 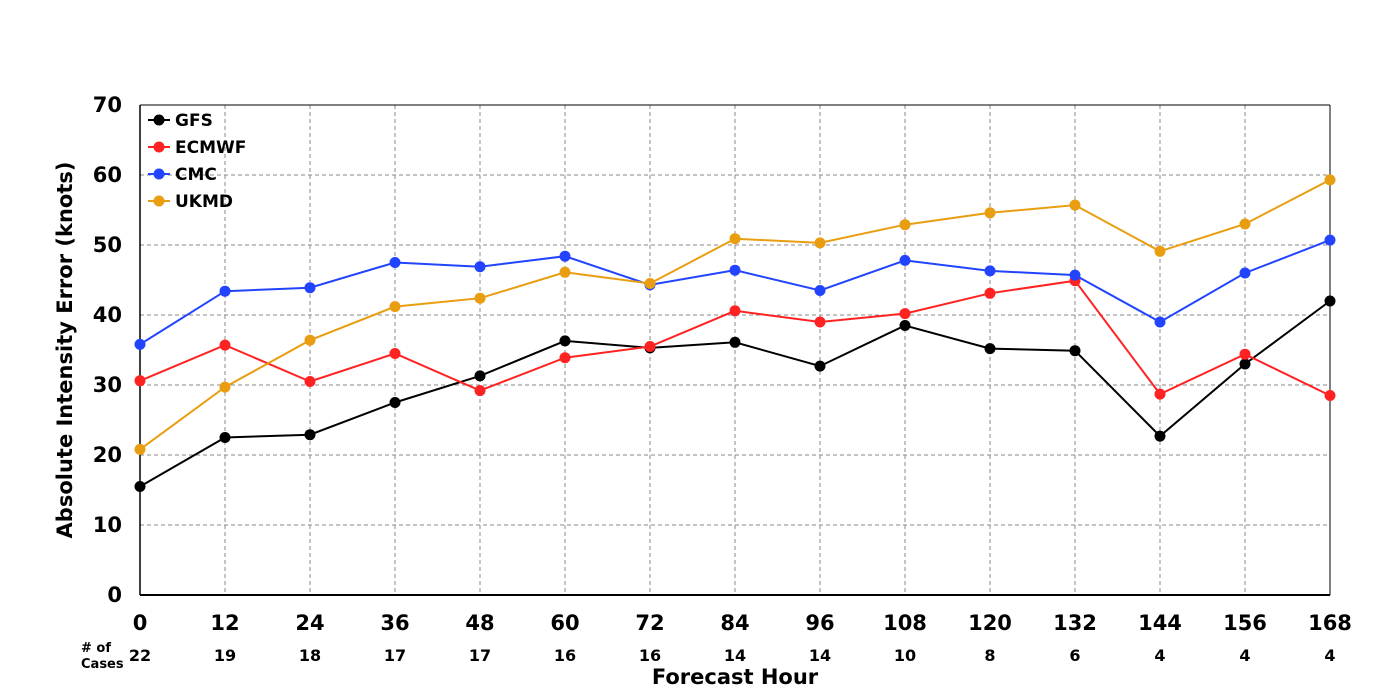 I want to click on case-count-label: 22, so click(x=140, y=655).